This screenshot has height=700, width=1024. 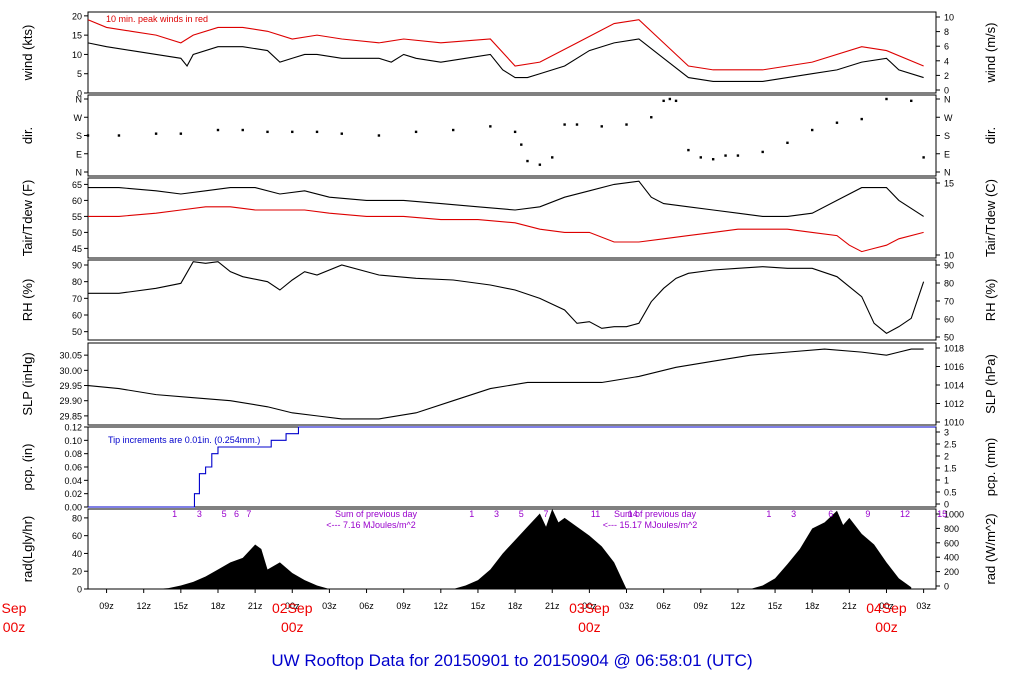 What do you see at coordinates (70, 356) in the screenshot?
I see `tick-label-left: 30.05` at bounding box center [70, 356].